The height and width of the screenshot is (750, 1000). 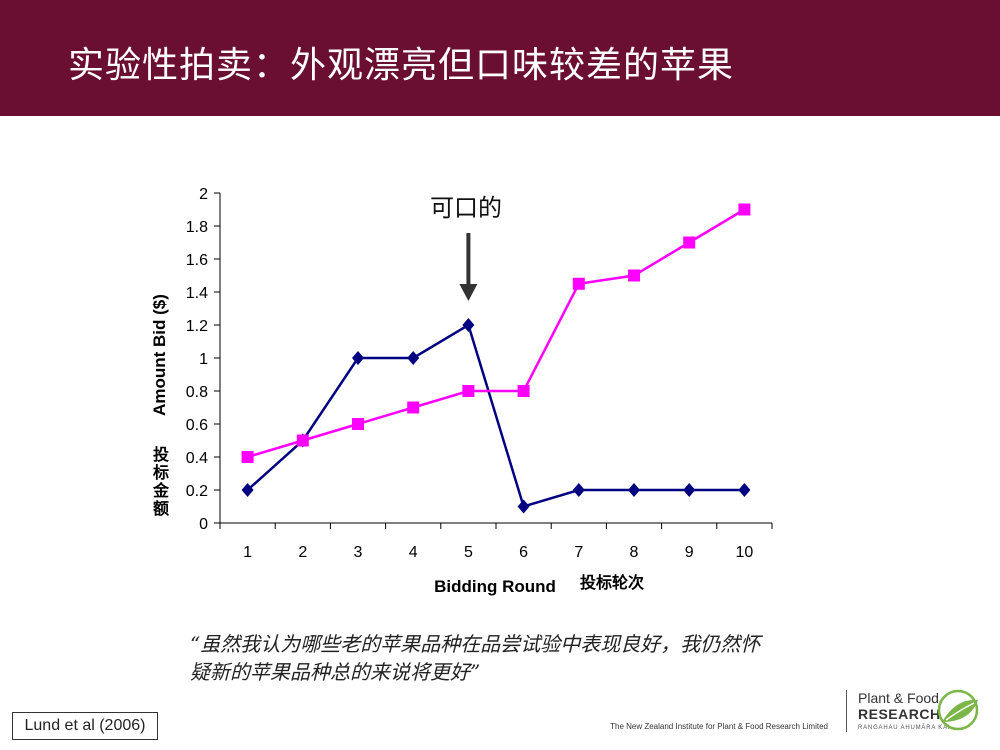 What do you see at coordinates (904, 728) in the screenshot?
I see `logo-text-maori: RANGAHAU AHUMĀRA KAI` at bounding box center [904, 728].